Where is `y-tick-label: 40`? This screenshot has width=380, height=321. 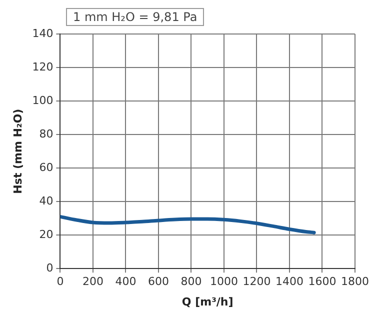
y-tick-label: 40 is located at coordinates (46, 201).